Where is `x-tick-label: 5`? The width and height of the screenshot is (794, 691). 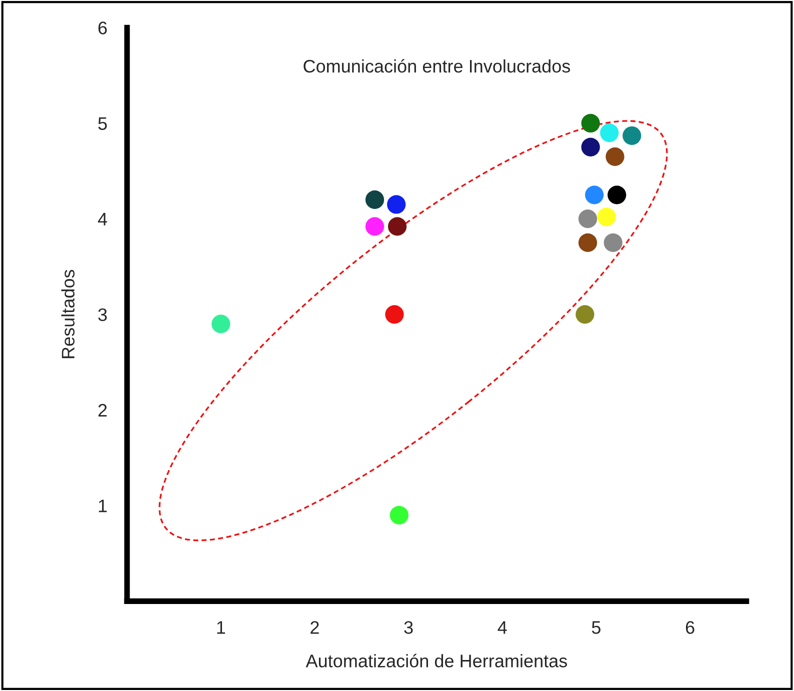 x-tick-label: 5 is located at coordinates (596, 627).